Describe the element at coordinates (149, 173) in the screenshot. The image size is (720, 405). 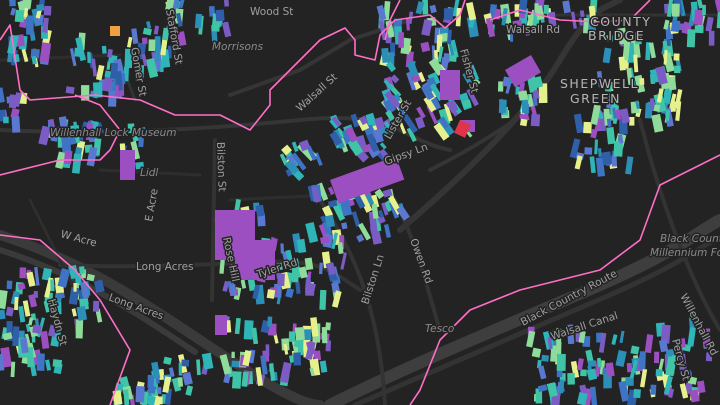
I see `label-lidl: Lidl` at that location.